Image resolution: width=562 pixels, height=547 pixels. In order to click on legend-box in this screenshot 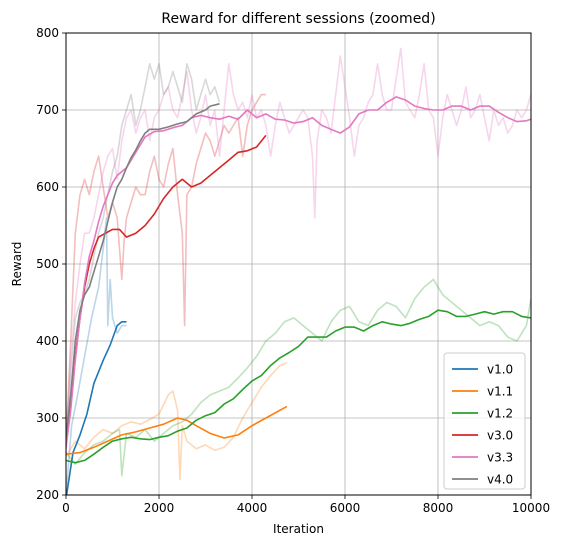, I will do `click(484, 421)`.